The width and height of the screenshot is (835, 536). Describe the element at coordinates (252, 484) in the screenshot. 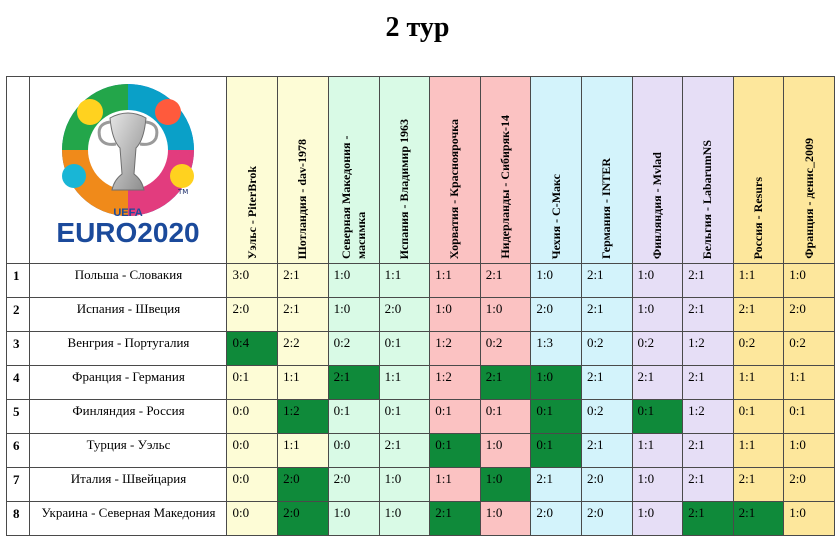

I see `score-cell: 0:0` at that location.